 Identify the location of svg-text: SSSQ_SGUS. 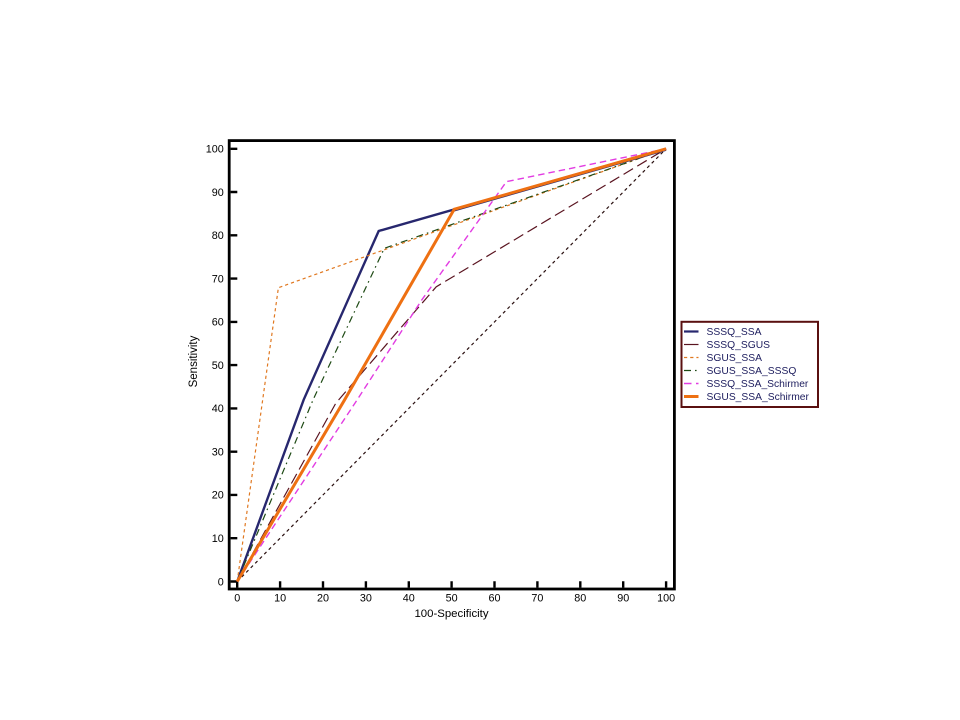
(739, 345).